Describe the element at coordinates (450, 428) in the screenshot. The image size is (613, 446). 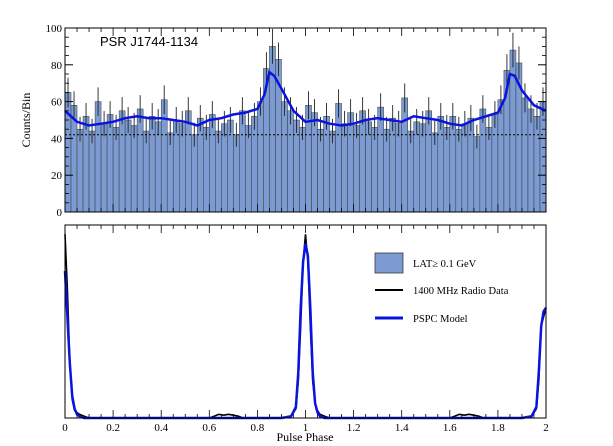
I see `x-tick-label: 1.6` at that location.